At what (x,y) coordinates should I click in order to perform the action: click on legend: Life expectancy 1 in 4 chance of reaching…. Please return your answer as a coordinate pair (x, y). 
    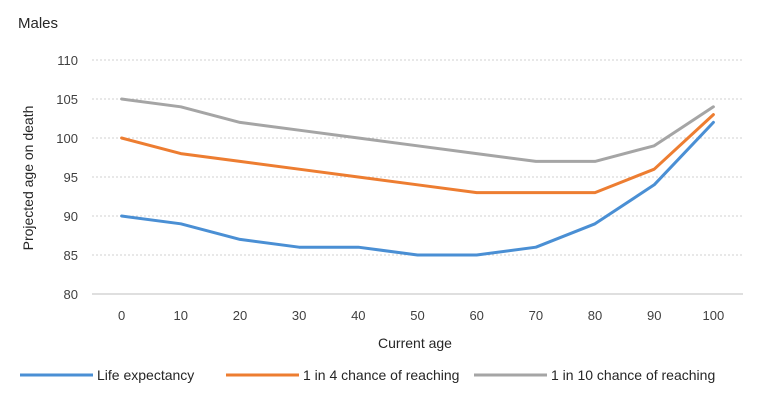
    Looking at the image, I should click on (367, 375).